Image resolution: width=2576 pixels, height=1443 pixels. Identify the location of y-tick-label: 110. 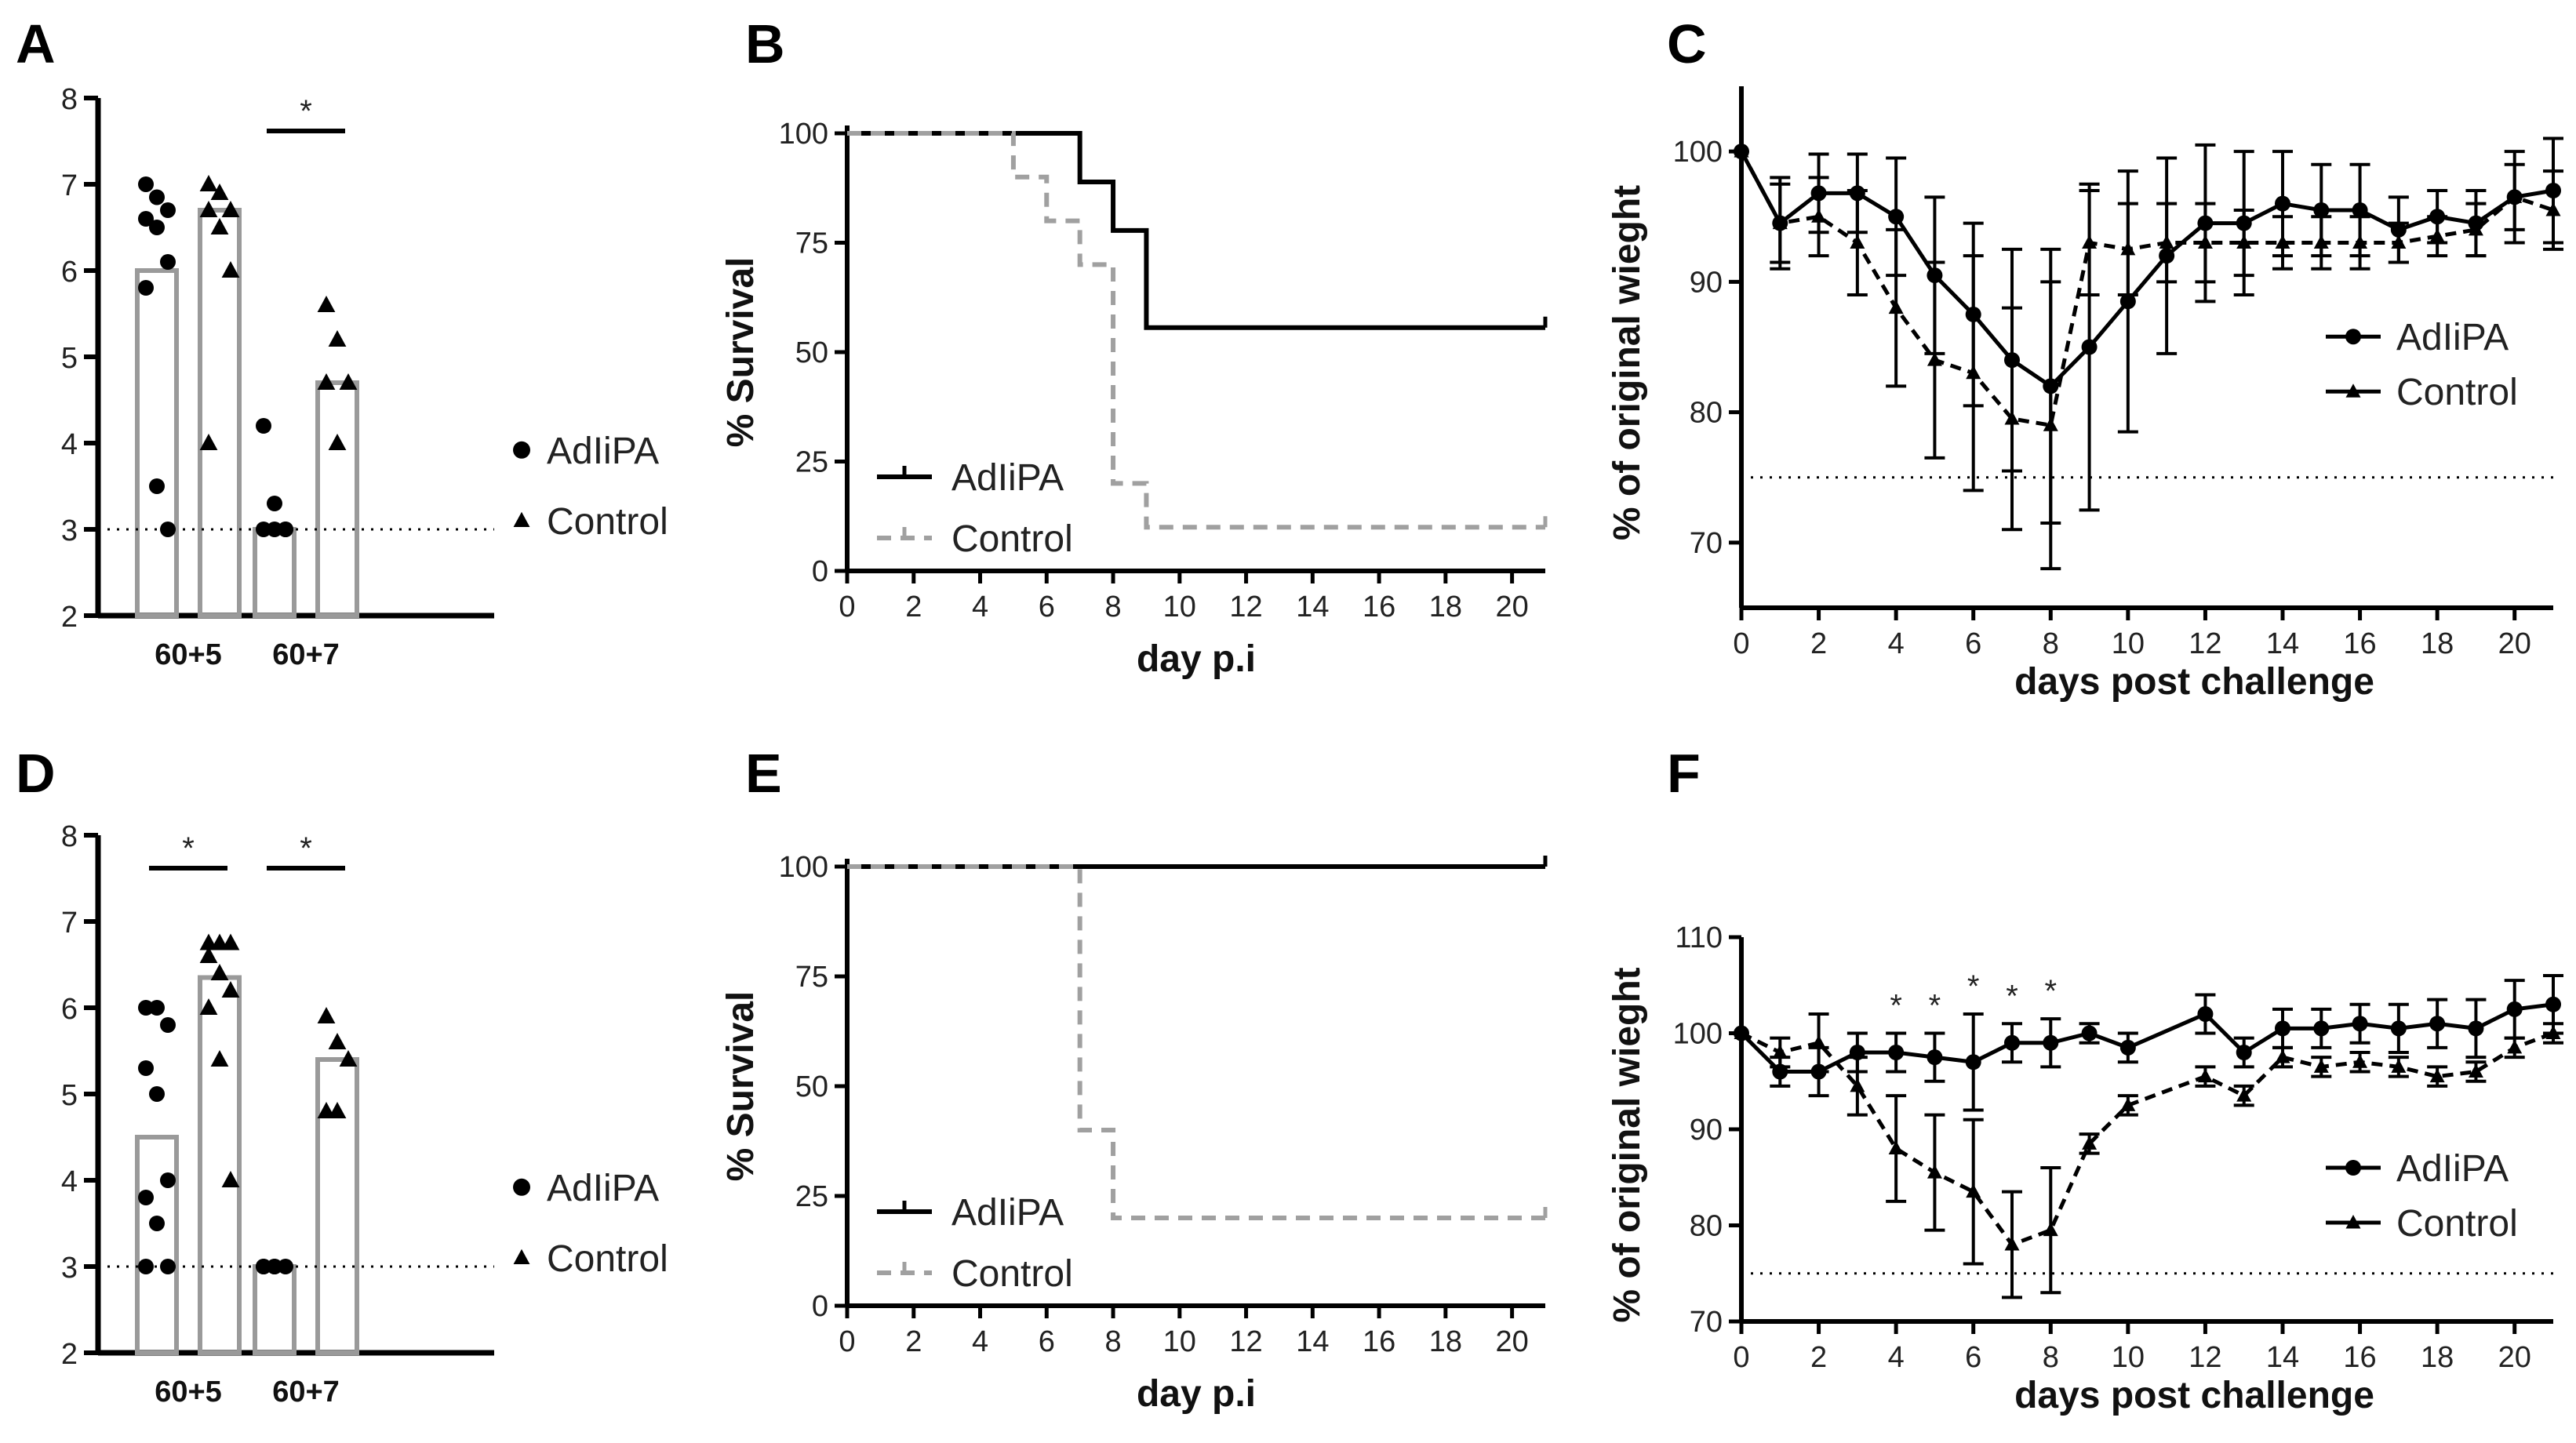
(1699, 937).